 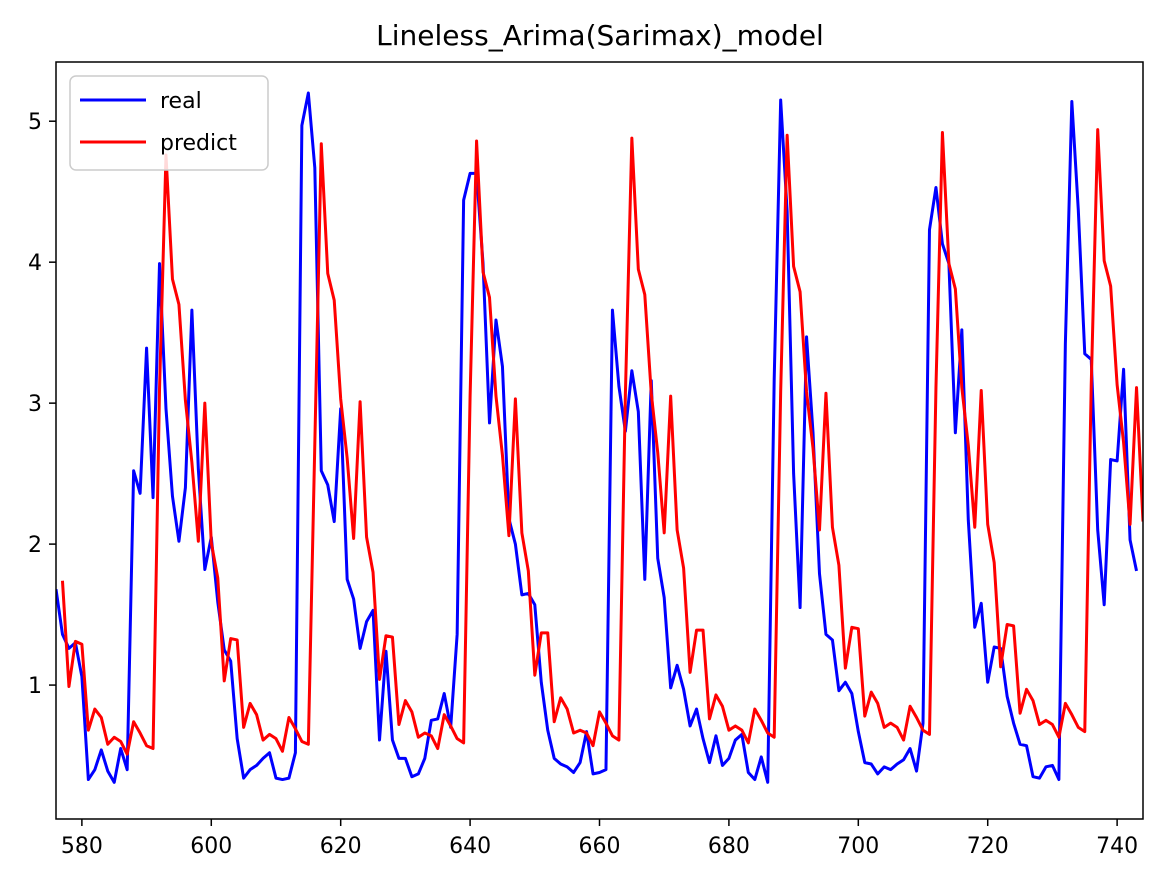 What do you see at coordinates (988, 846) in the screenshot?
I see `x-tick-label: 720` at bounding box center [988, 846].